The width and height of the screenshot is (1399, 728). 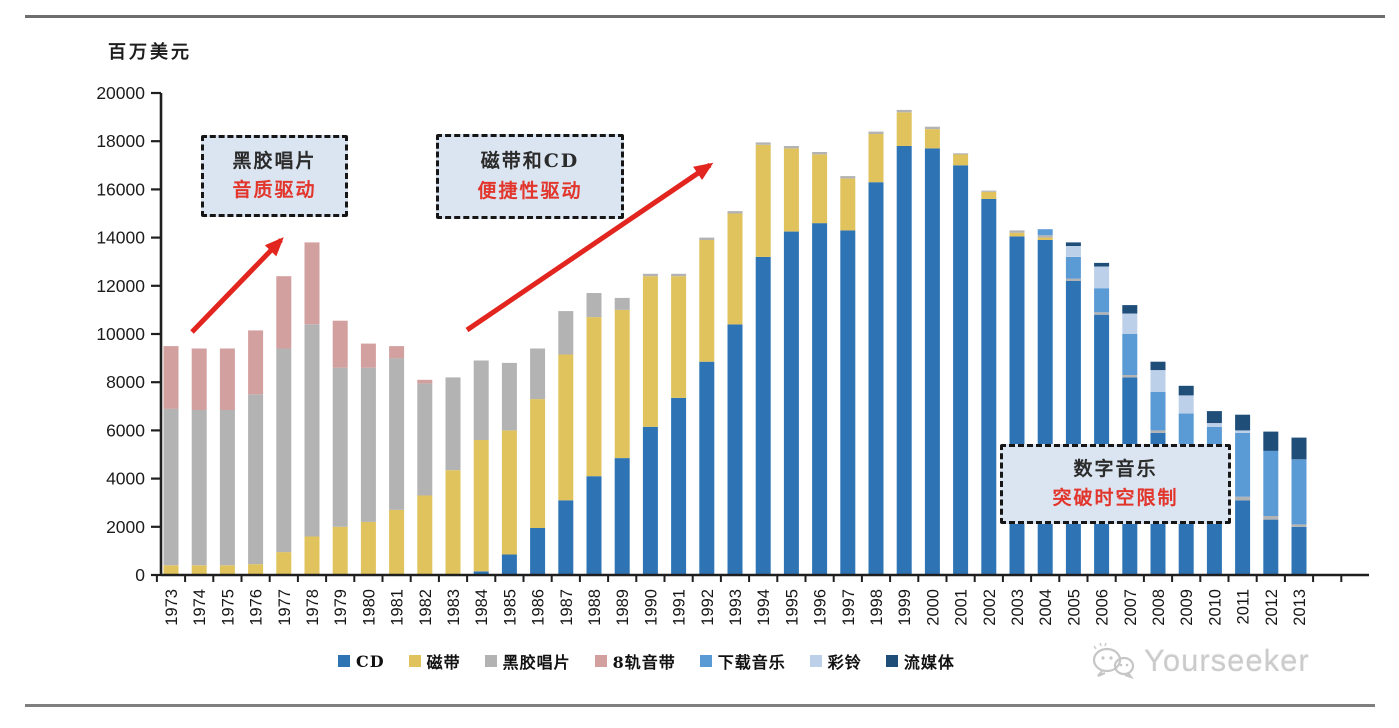 I want to click on bar-segment-1997, so click(x=848, y=402).